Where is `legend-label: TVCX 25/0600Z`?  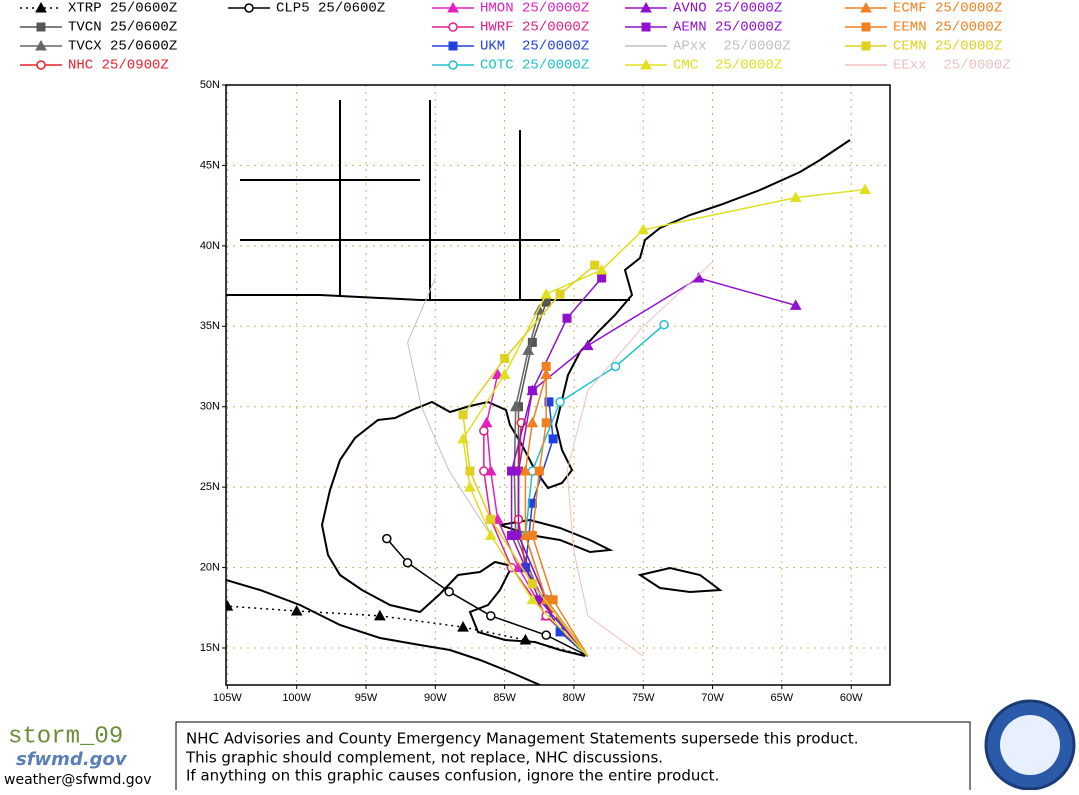
legend-label: TVCX 25/0600Z is located at coordinates (122, 47).